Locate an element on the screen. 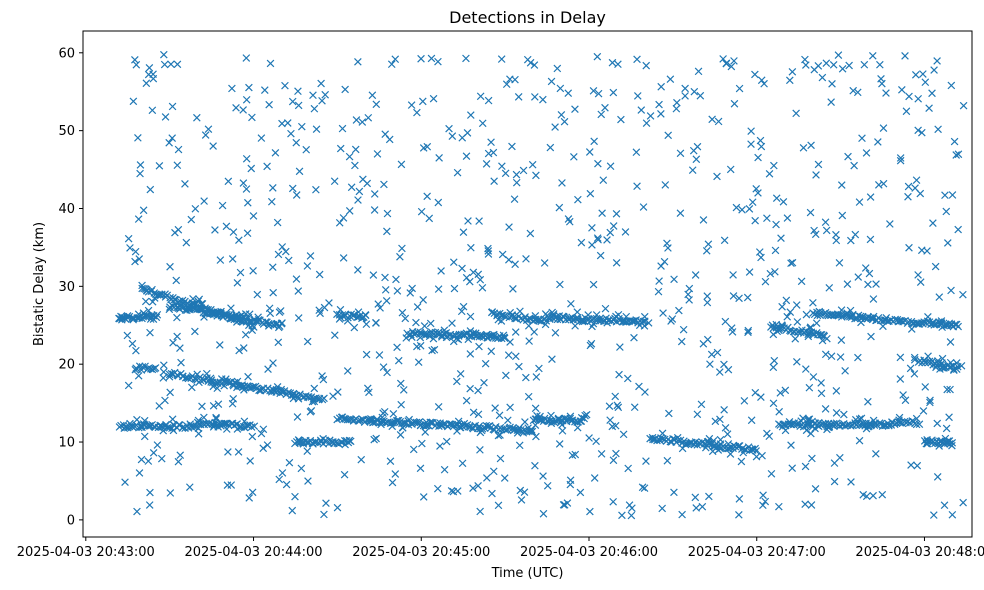 The image size is (984, 590). y-tick-label: 20 is located at coordinates (66, 365).